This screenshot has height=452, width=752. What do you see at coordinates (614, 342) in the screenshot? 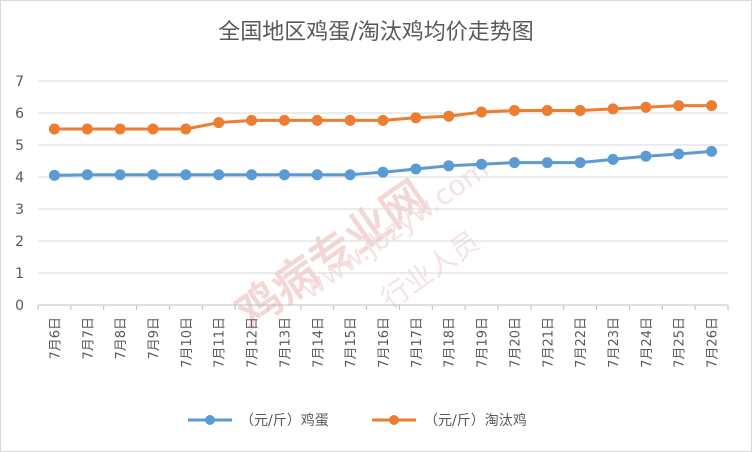
I see `x-tick-label: 7月23日` at bounding box center [614, 342].